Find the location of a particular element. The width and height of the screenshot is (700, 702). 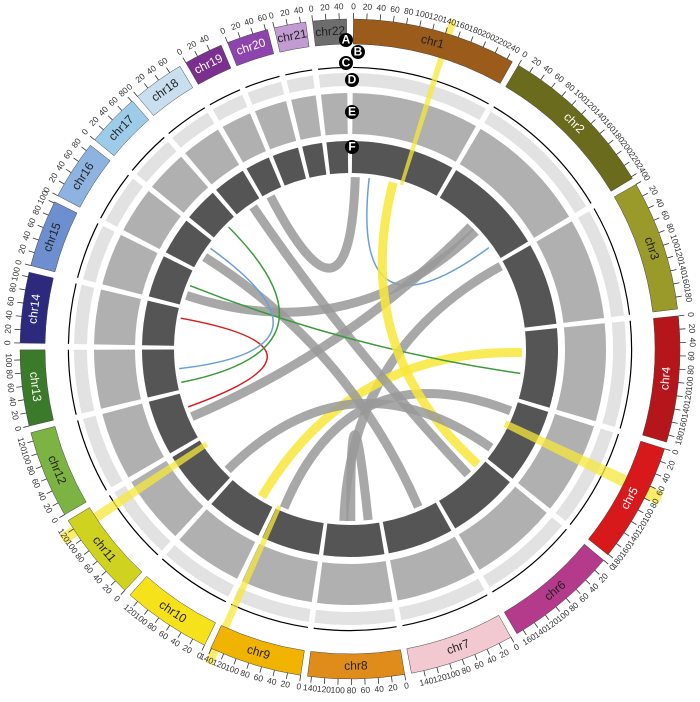

tick-label: 100 is located at coordinates (15, 274).